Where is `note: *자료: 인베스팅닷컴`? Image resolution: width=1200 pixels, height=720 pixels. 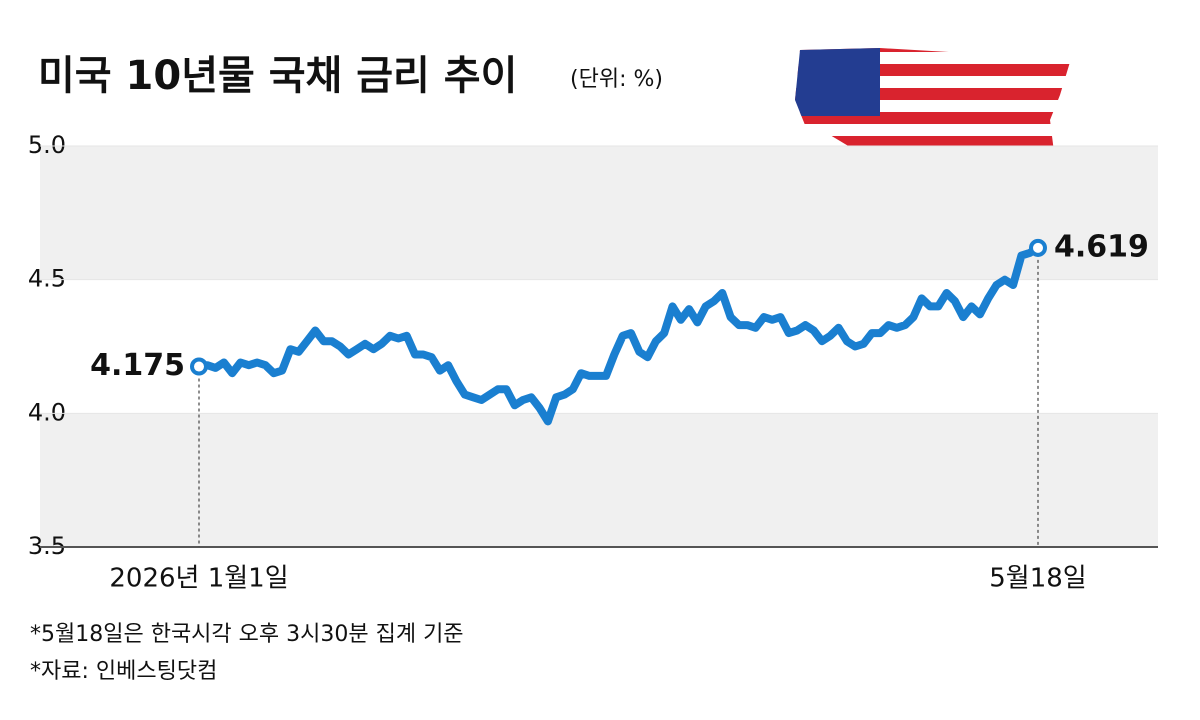
note: *자료: 인베스팅닷컴 is located at coordinates (123, 671).